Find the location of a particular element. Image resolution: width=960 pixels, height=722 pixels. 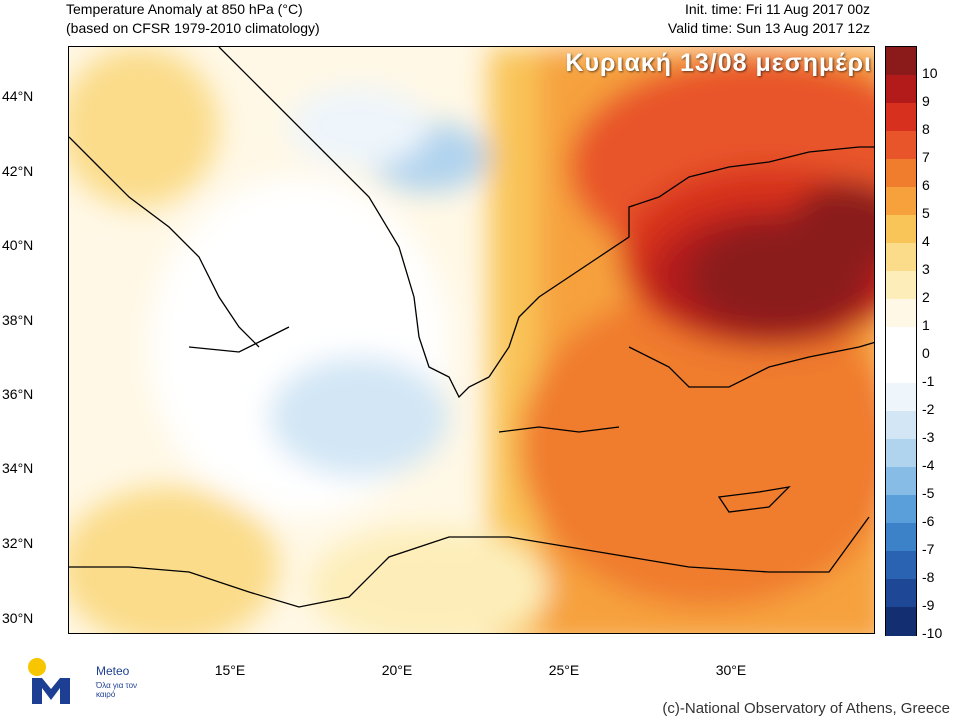

colorbar-label: 3 is located at coordinates (926, 269).